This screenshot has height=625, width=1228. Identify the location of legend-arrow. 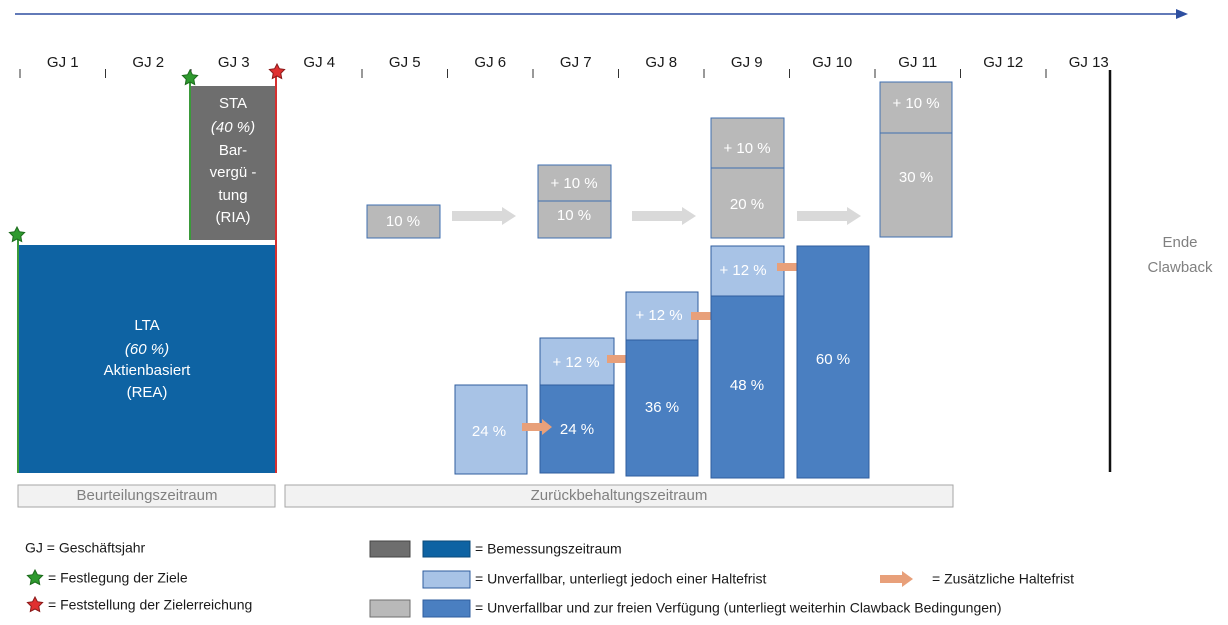
(896, 579).